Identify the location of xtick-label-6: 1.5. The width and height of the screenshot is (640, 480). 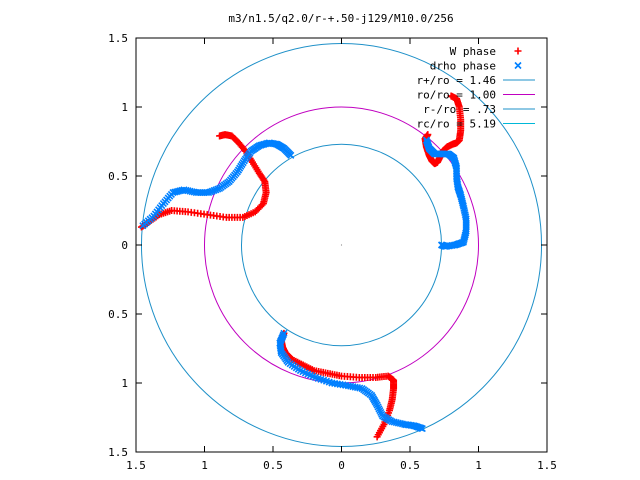
(547, 465).